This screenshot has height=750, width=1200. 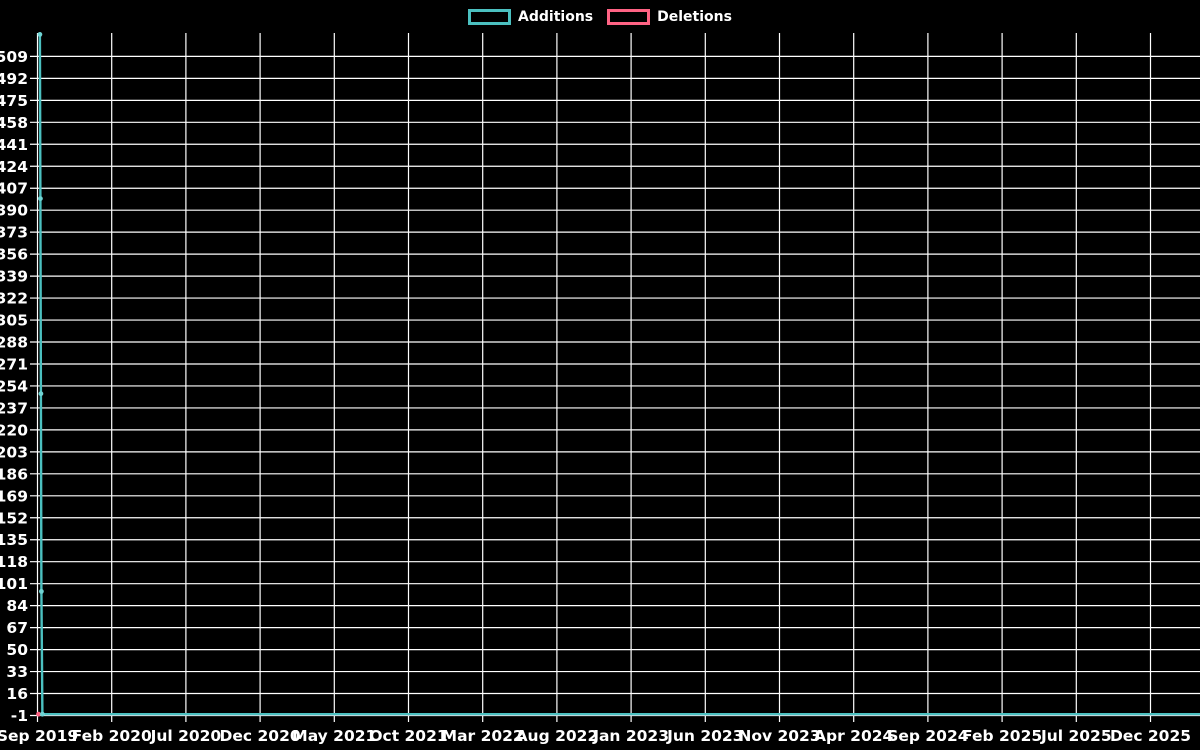 What do you see at coordinates (14, 189) in the screenshot?
I see `y-tick-label: 407` at bounding box center [14, 189].